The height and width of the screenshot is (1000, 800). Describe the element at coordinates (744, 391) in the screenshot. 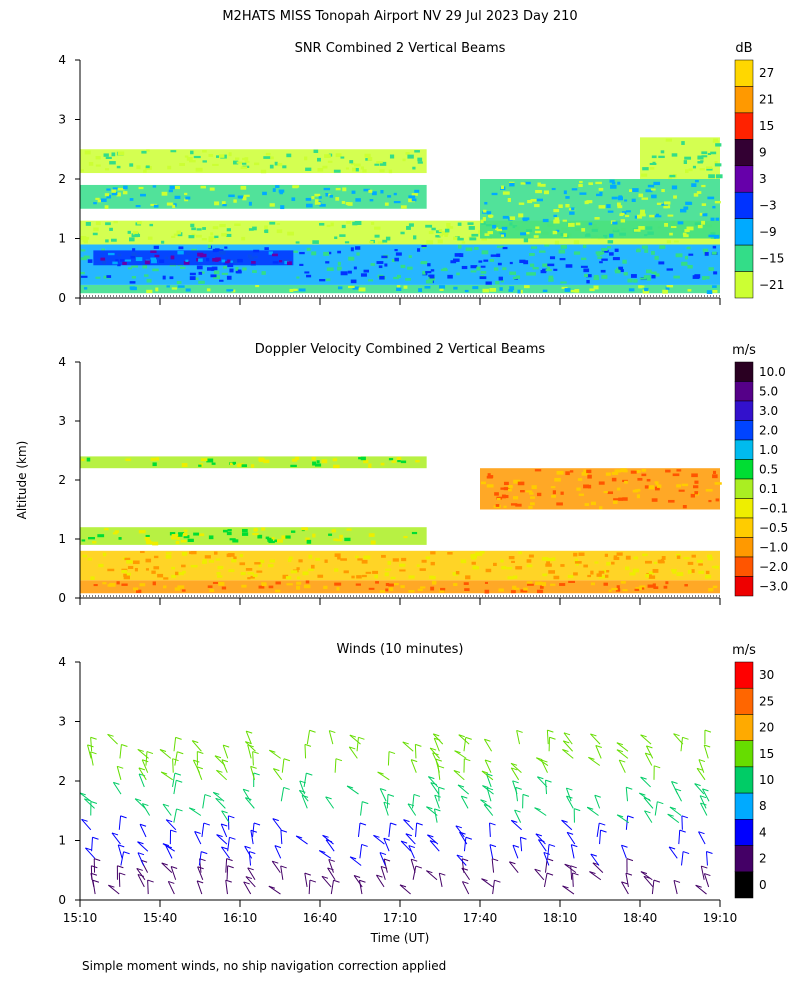

I see `colorbar-segment` at that location.